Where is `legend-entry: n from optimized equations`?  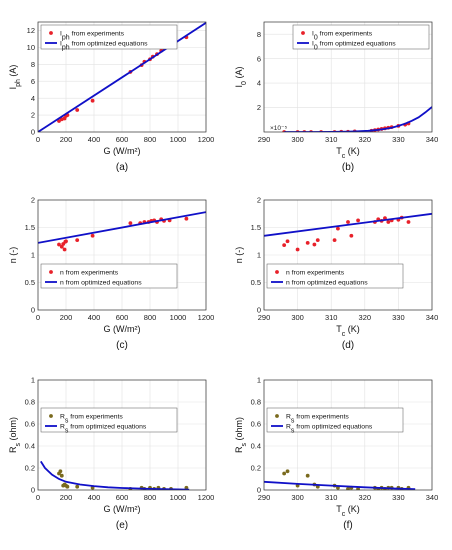
legend-entry: n from optimized equations is located at coordinates (327, 283).